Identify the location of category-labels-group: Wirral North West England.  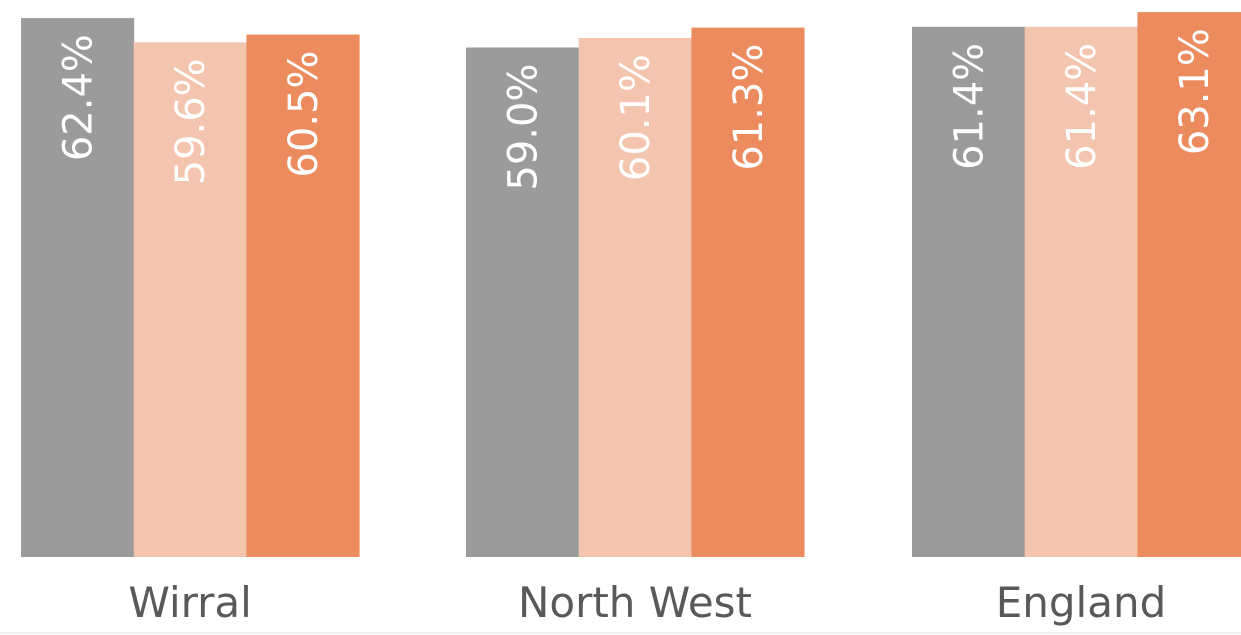
(647, 602).